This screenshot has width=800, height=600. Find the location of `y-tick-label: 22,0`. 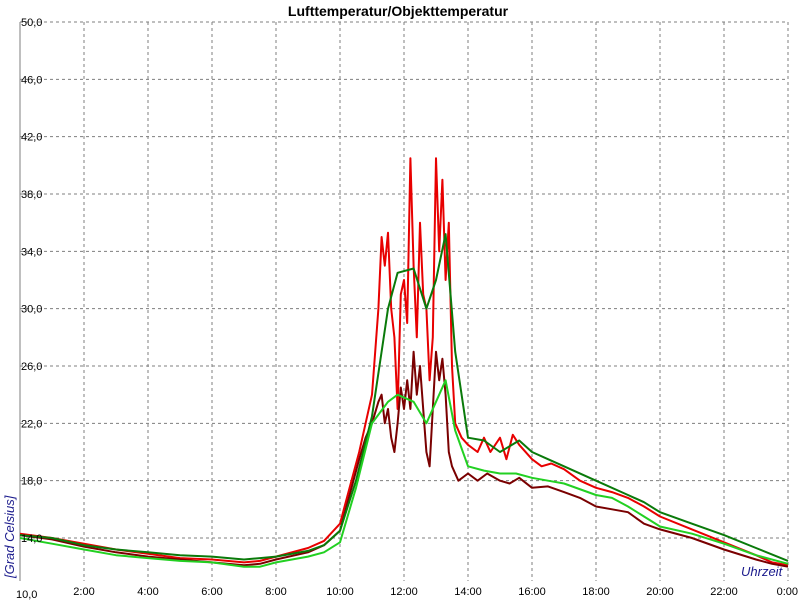

y-tick-label: 22,0 is located at coordinates (31, 424).